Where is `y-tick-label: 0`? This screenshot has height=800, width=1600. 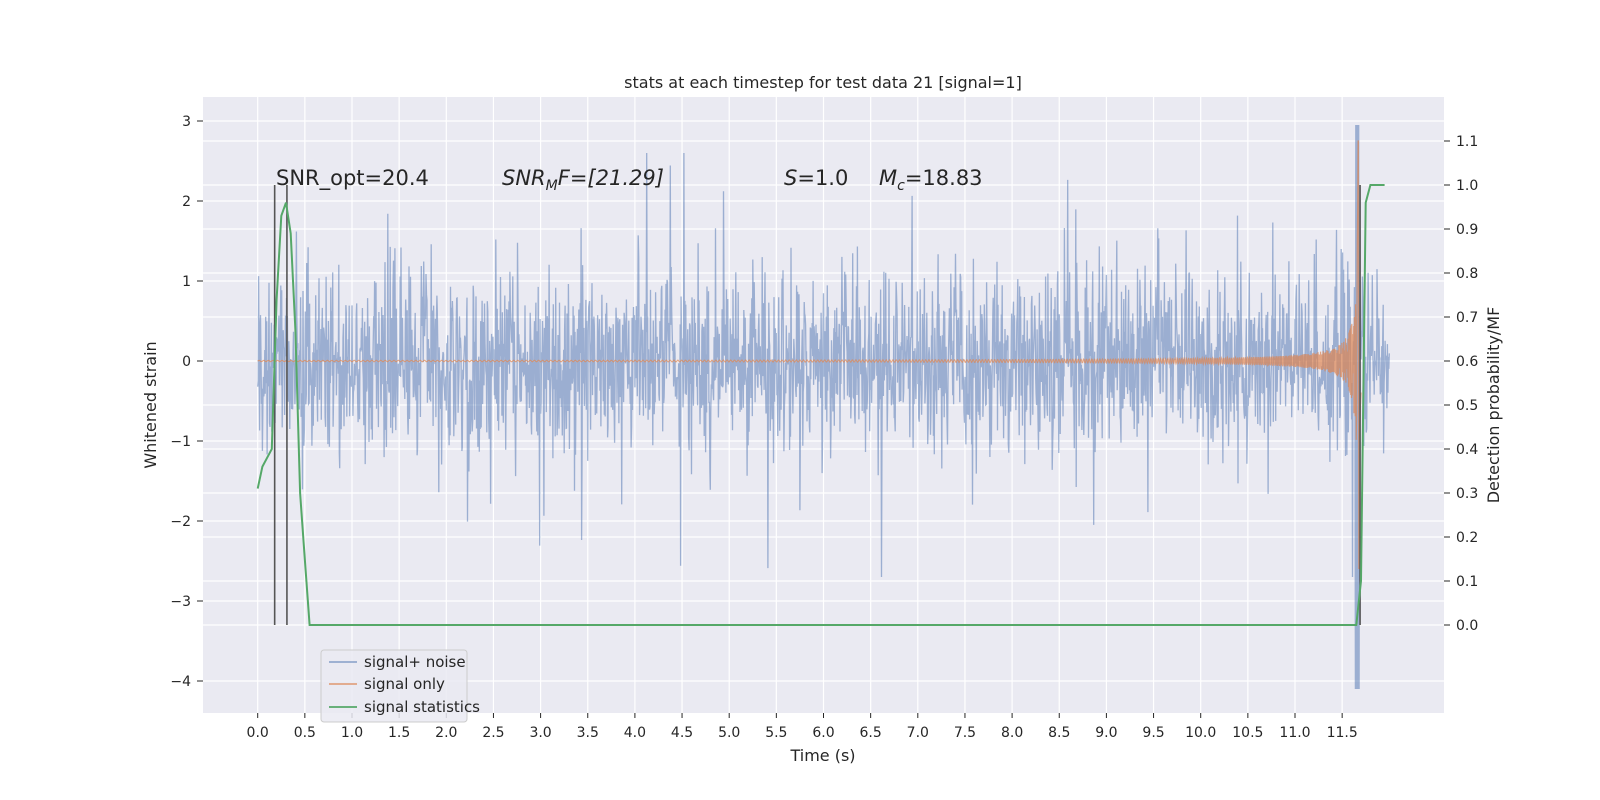
y-tick-label: 0 is located at coordinates (186, 362).